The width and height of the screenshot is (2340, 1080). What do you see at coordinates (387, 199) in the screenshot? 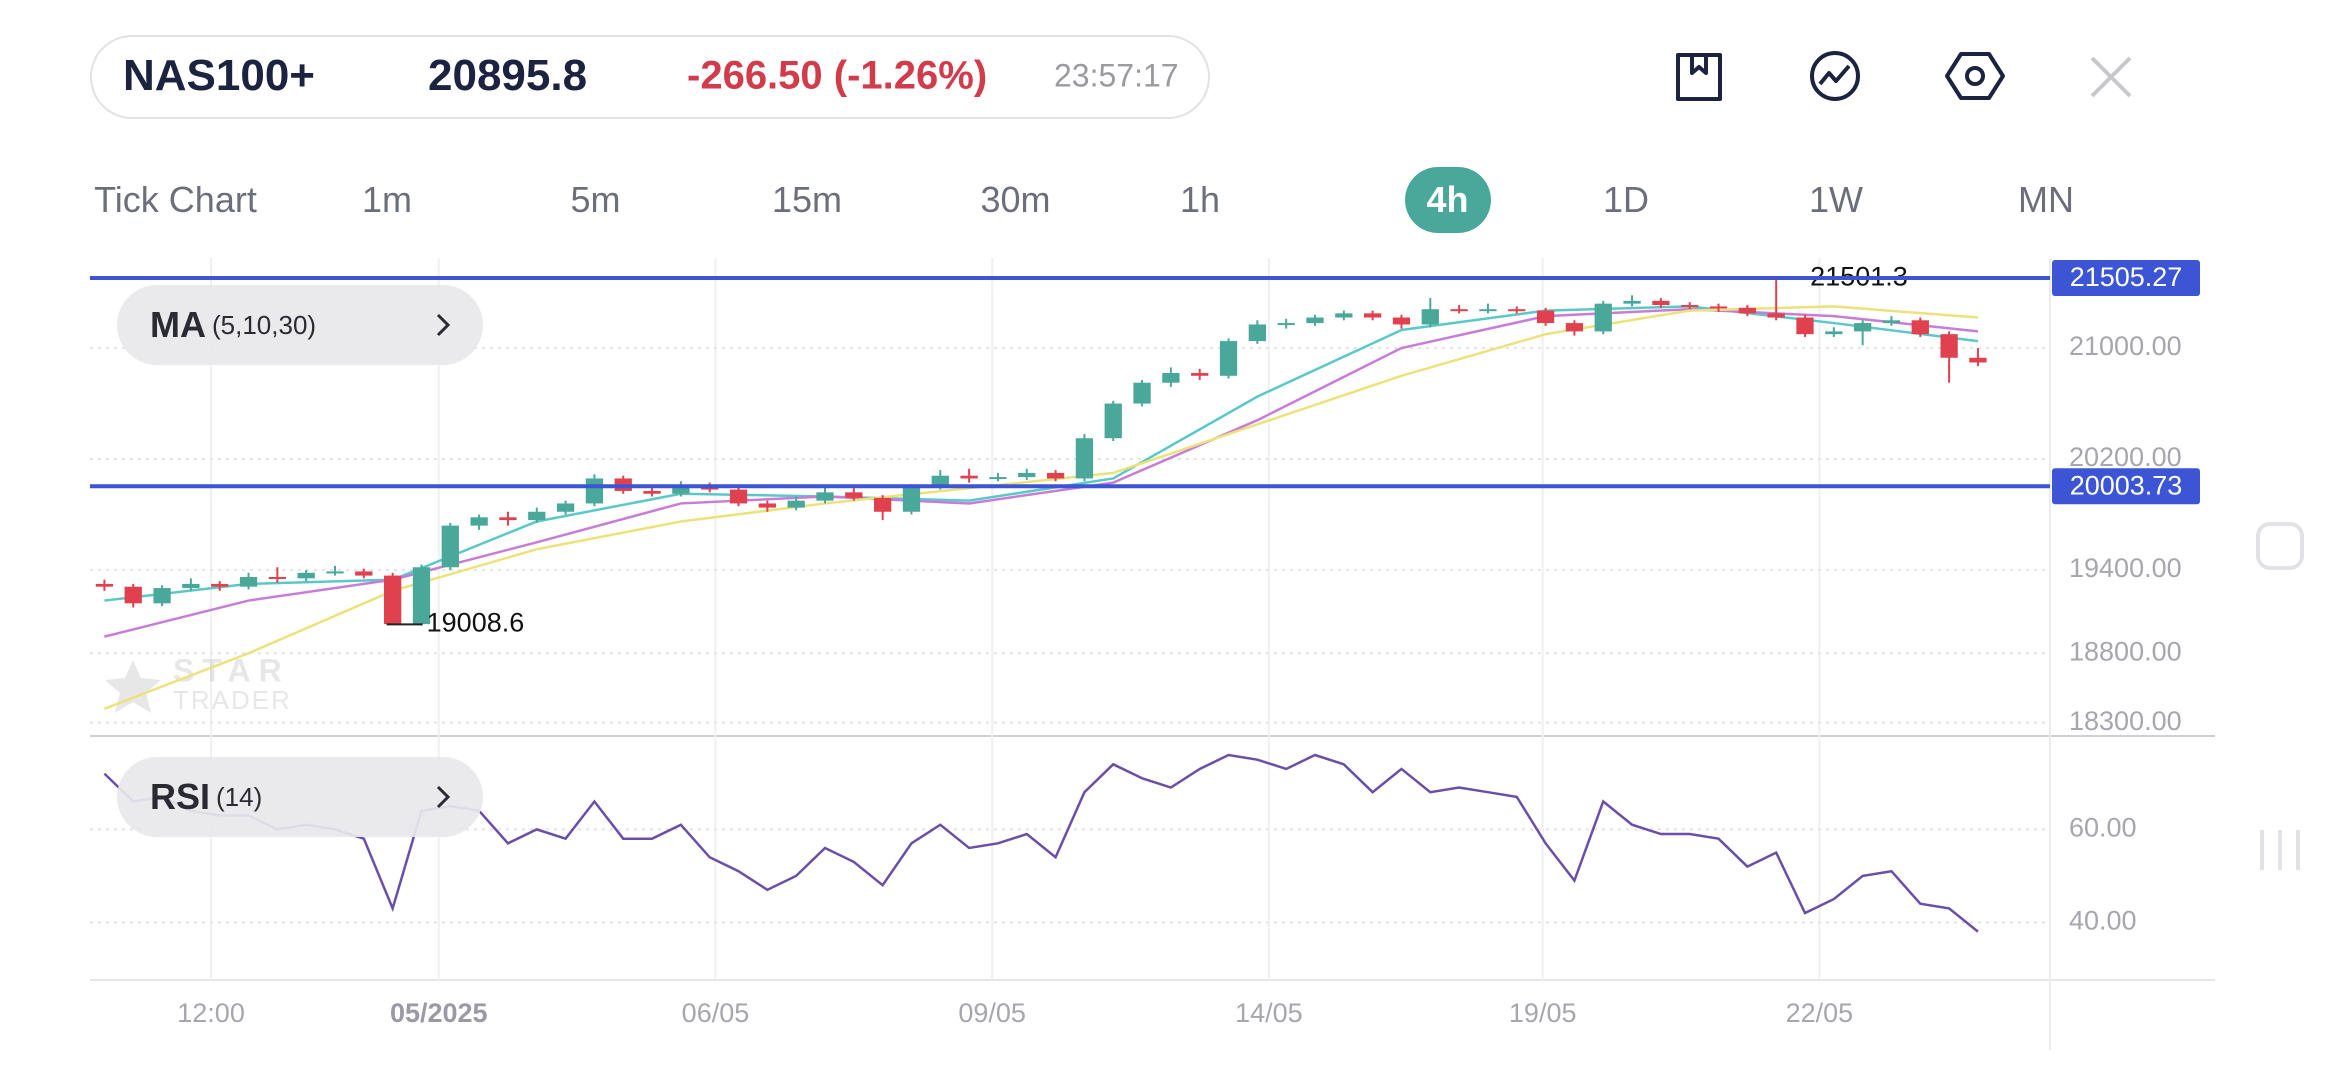
I see `timeframe: 1m` at bounding box center [387, 199].